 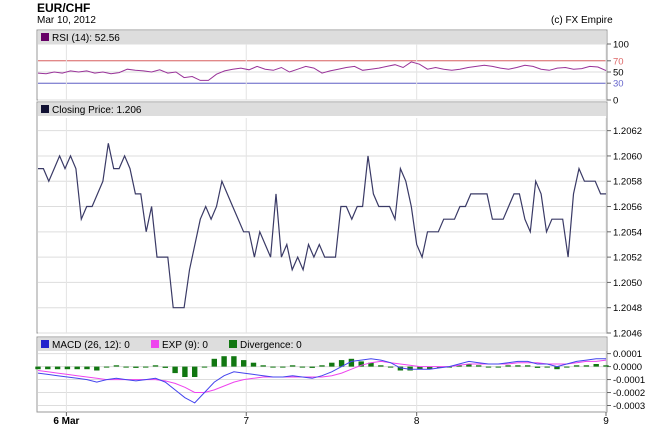 I want to click on exp-series-line, so click(x=322, y=376).